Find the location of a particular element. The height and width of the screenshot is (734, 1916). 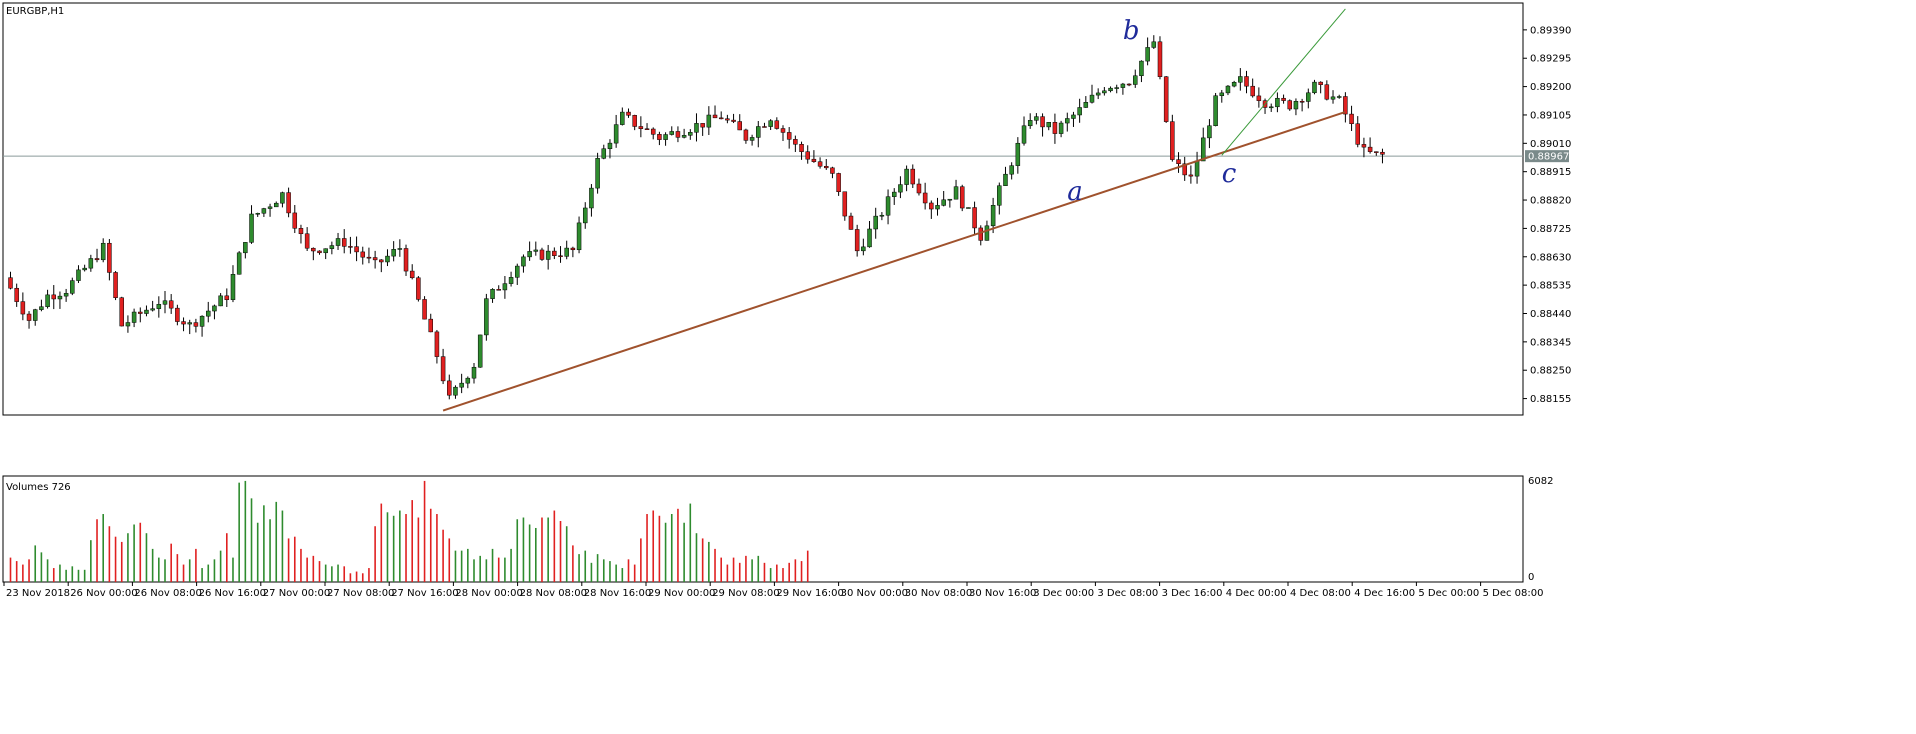

time-tick-label: 26 Nov 16:00 is located at coordinates (232, 593).